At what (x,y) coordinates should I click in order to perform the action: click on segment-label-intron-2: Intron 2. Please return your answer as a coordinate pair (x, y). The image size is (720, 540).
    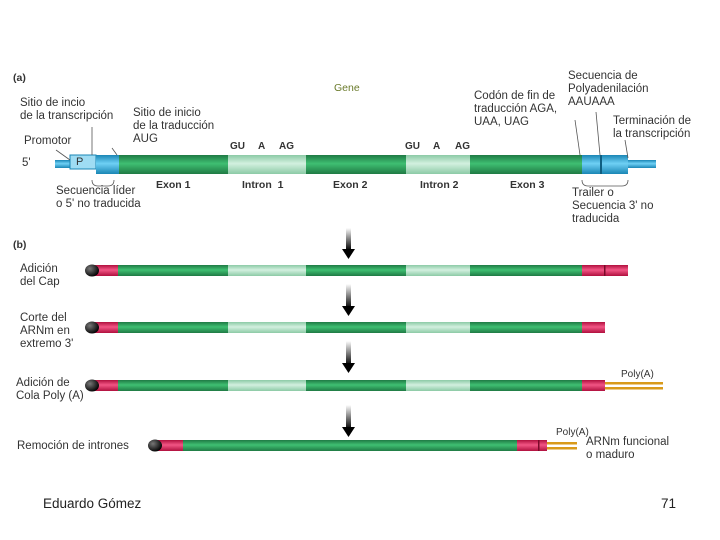
    Looking at the image, I should click on (439, 185).